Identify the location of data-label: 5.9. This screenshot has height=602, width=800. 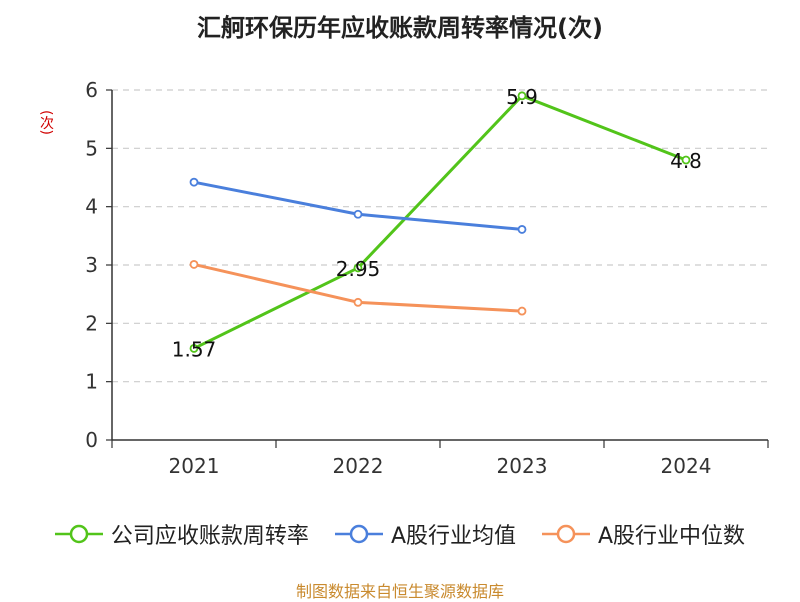
(522, 97).